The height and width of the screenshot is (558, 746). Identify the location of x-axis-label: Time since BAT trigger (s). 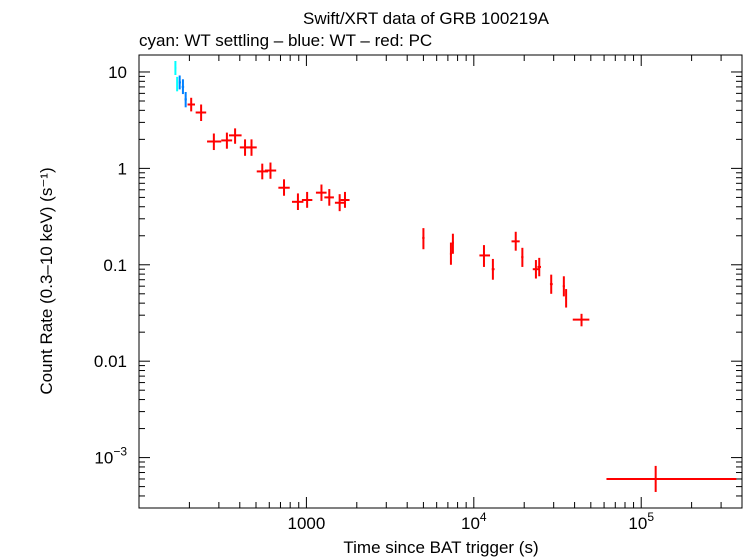
(440, 547).